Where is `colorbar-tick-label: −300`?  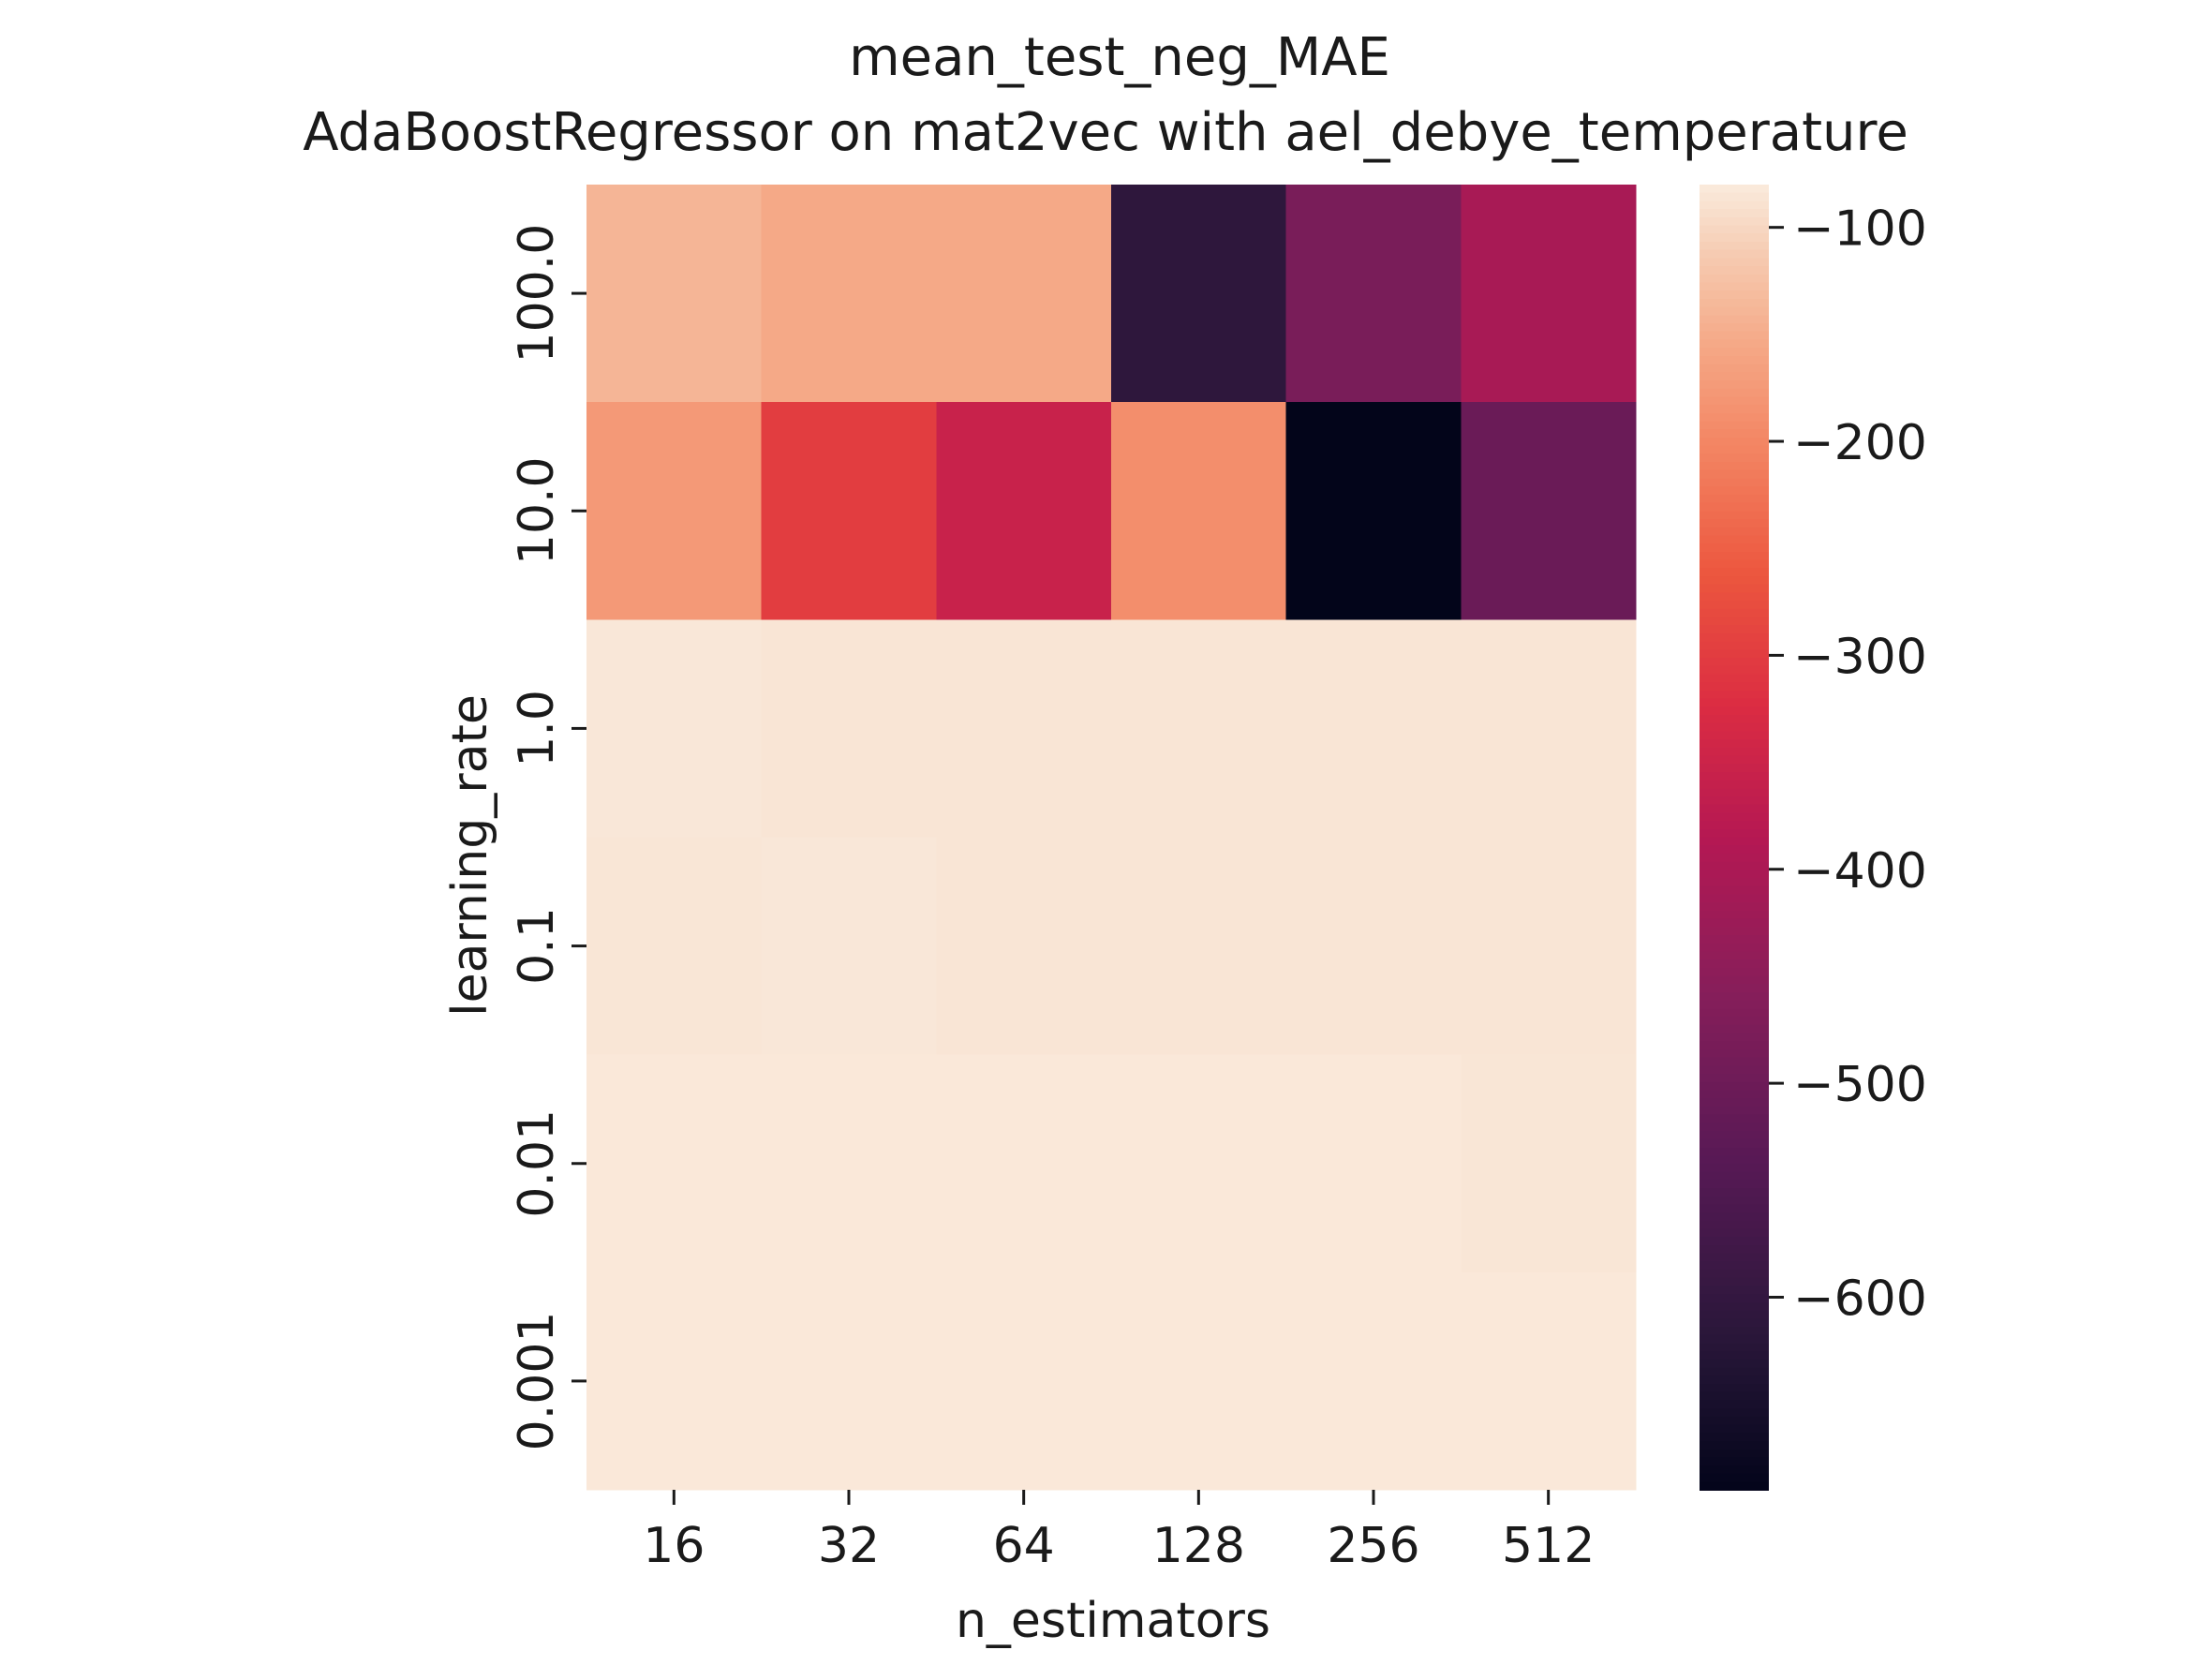
colorbar-tick-label: −300 is located at coordinates (1860, 657).